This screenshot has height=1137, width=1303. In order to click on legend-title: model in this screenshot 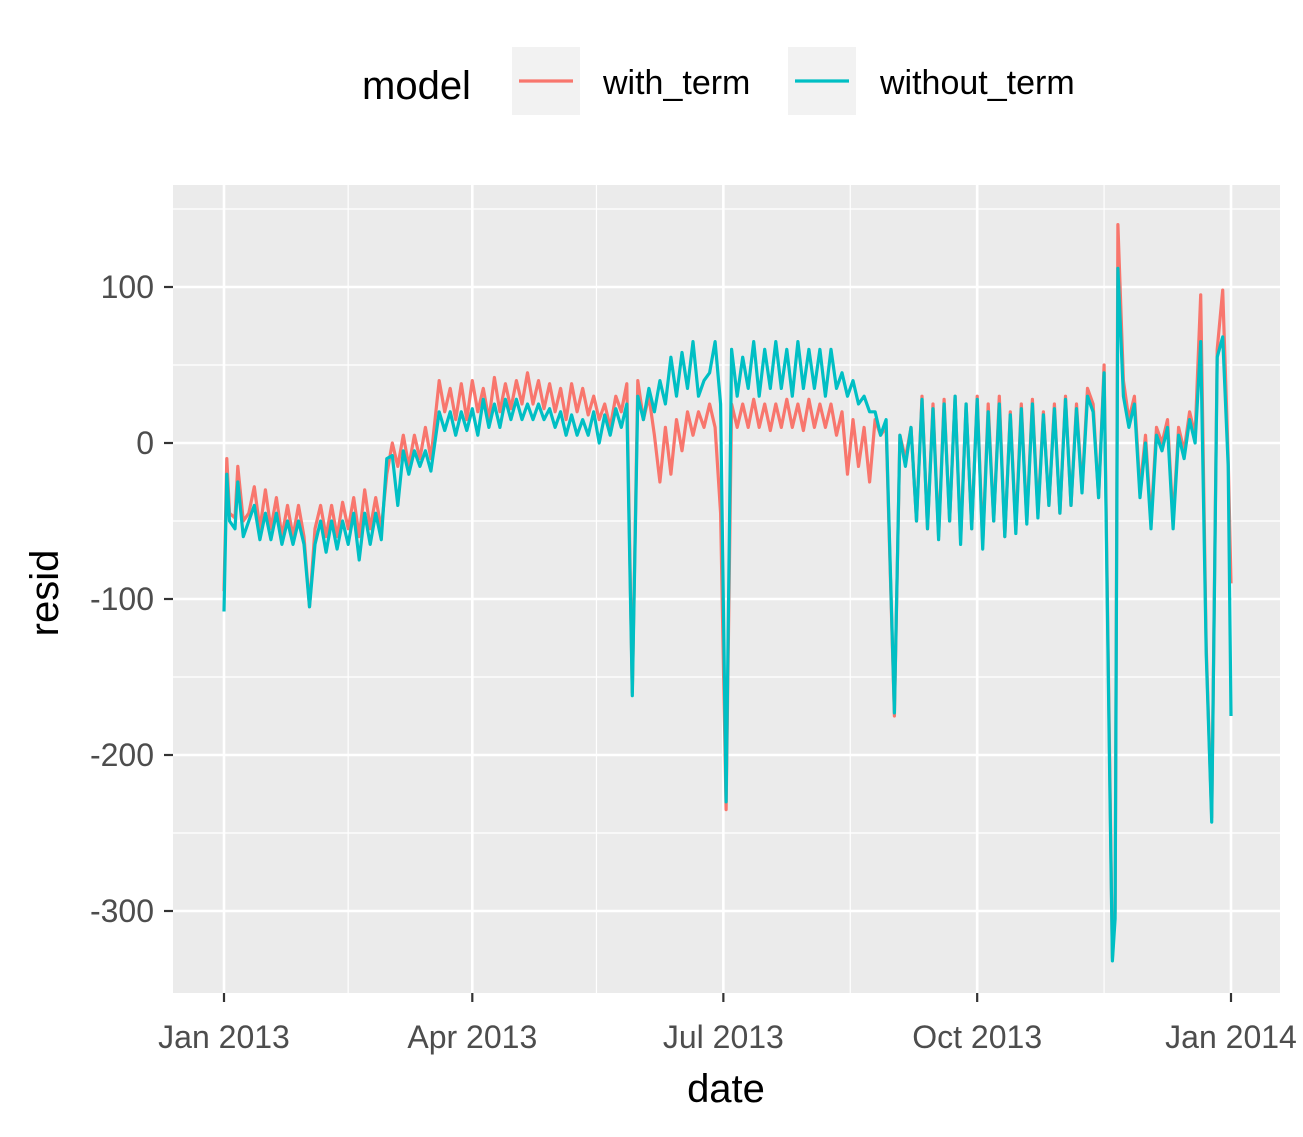, I will do `click(416, 86)`.